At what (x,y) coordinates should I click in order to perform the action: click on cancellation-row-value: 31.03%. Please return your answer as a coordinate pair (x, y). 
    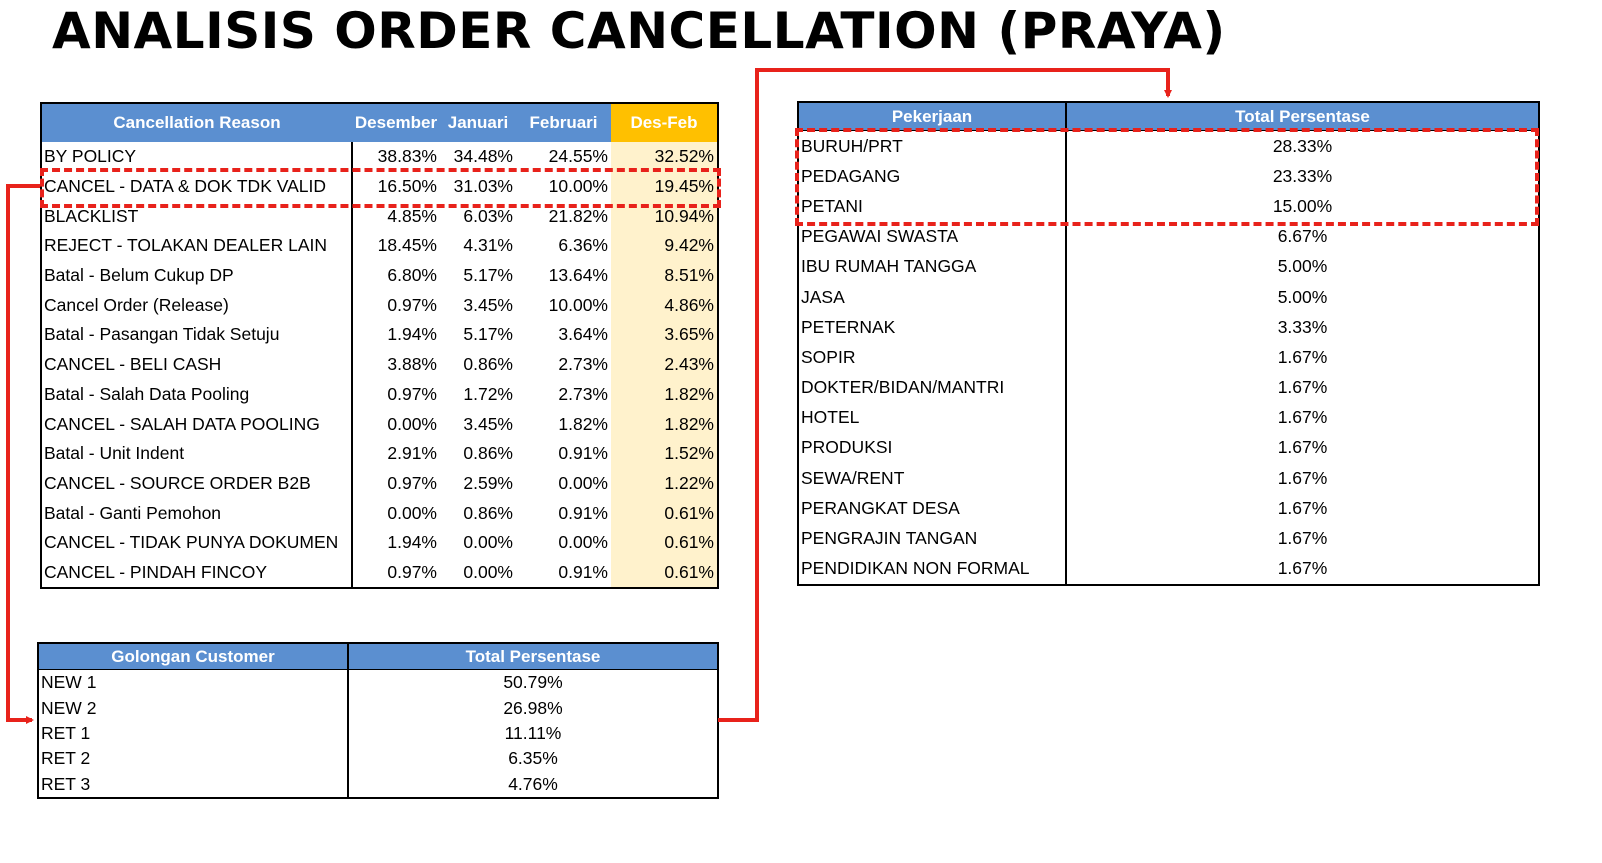
    Looking at the image, I should click on (483, 186).